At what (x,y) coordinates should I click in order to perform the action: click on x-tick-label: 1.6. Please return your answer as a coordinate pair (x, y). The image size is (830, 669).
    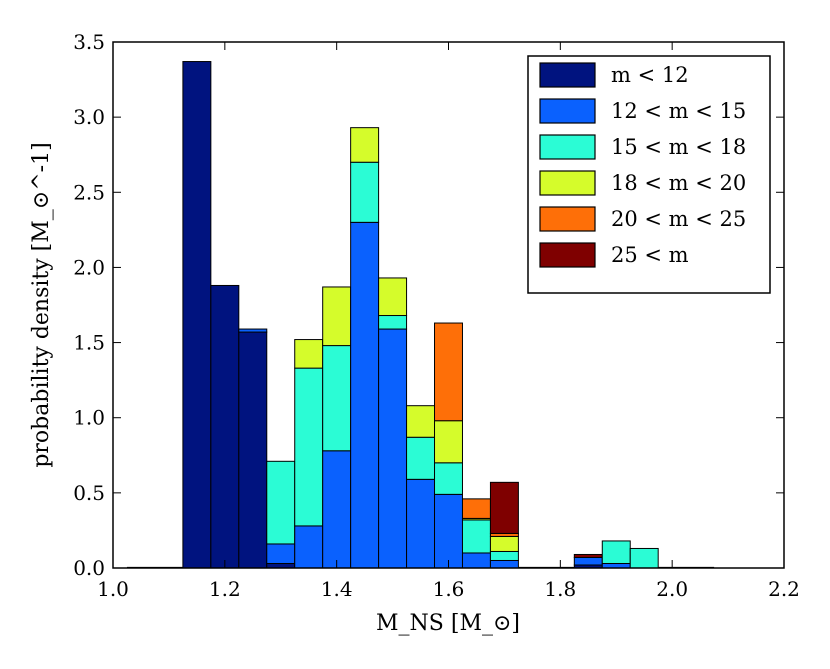
    Looking at the image, I should click on (449, 589).